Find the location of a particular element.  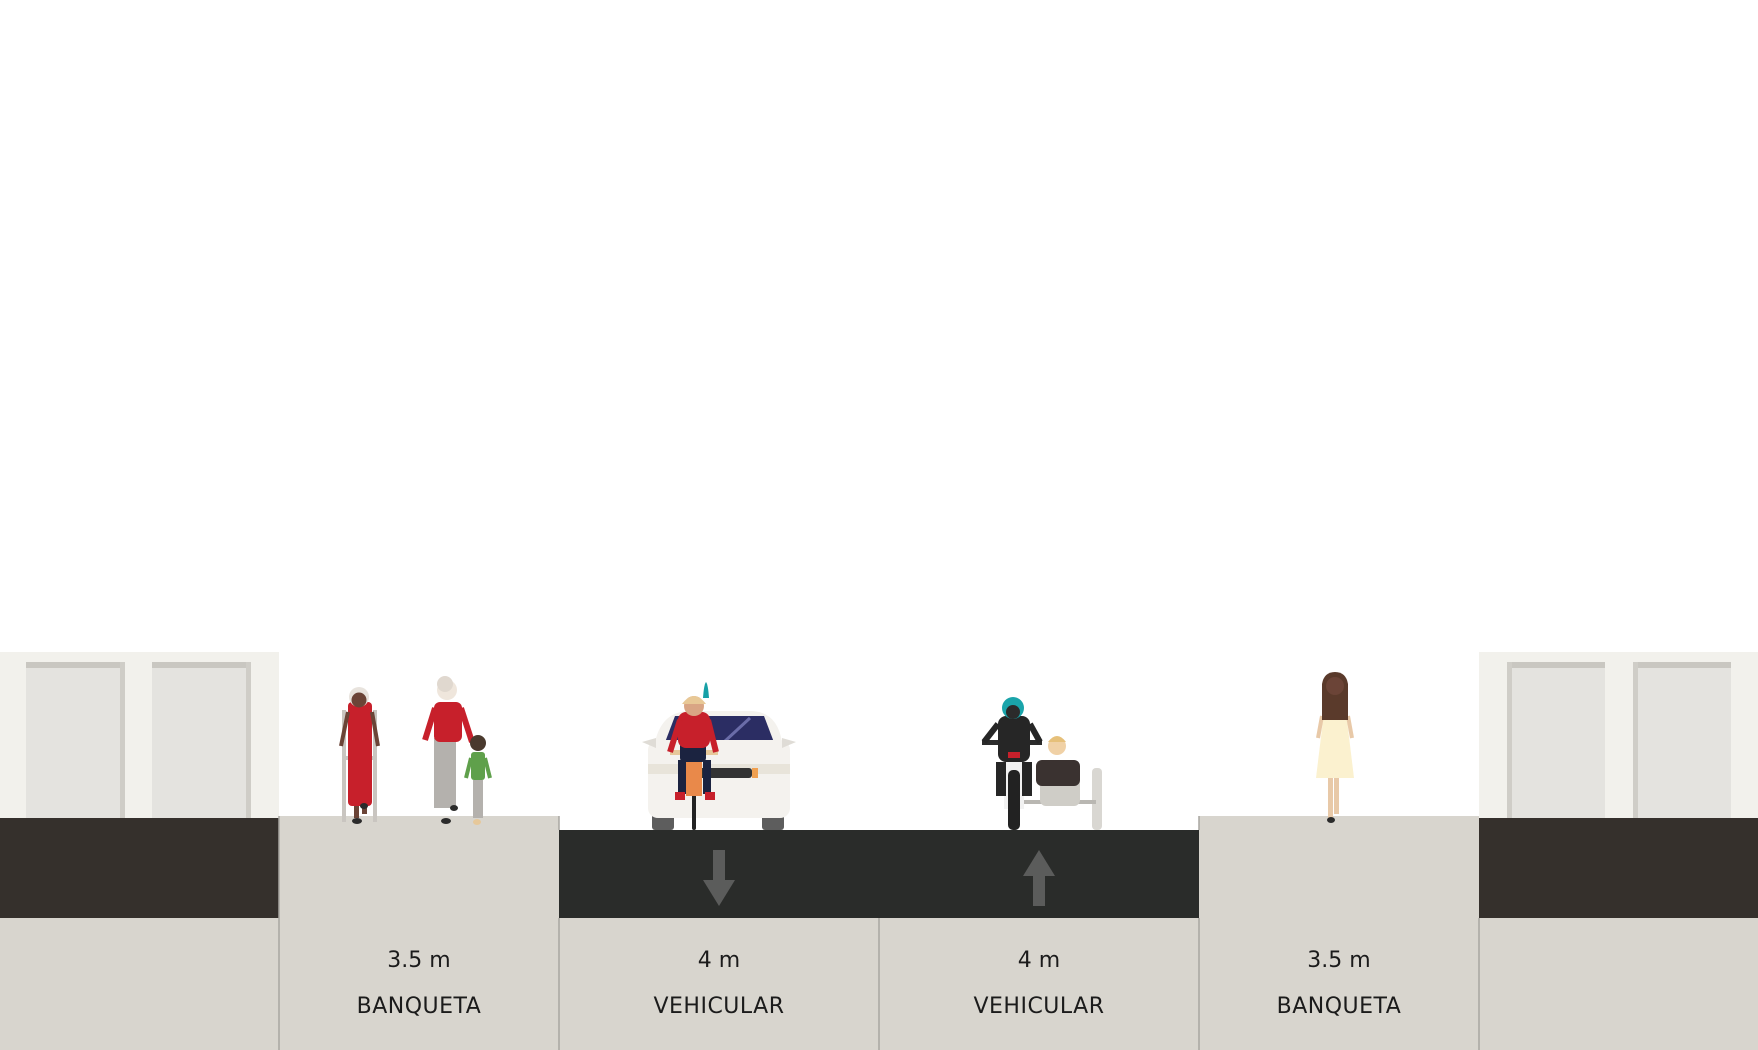

roadway is located at coordinates (879, 874).